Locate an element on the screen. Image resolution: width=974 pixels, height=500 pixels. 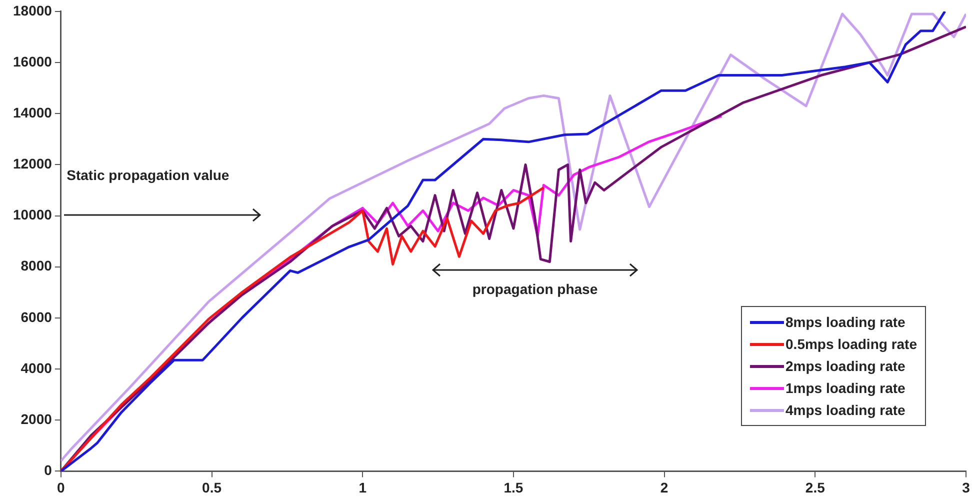
legend-label: 1mps loading rate is located at coordinates (846, 388).